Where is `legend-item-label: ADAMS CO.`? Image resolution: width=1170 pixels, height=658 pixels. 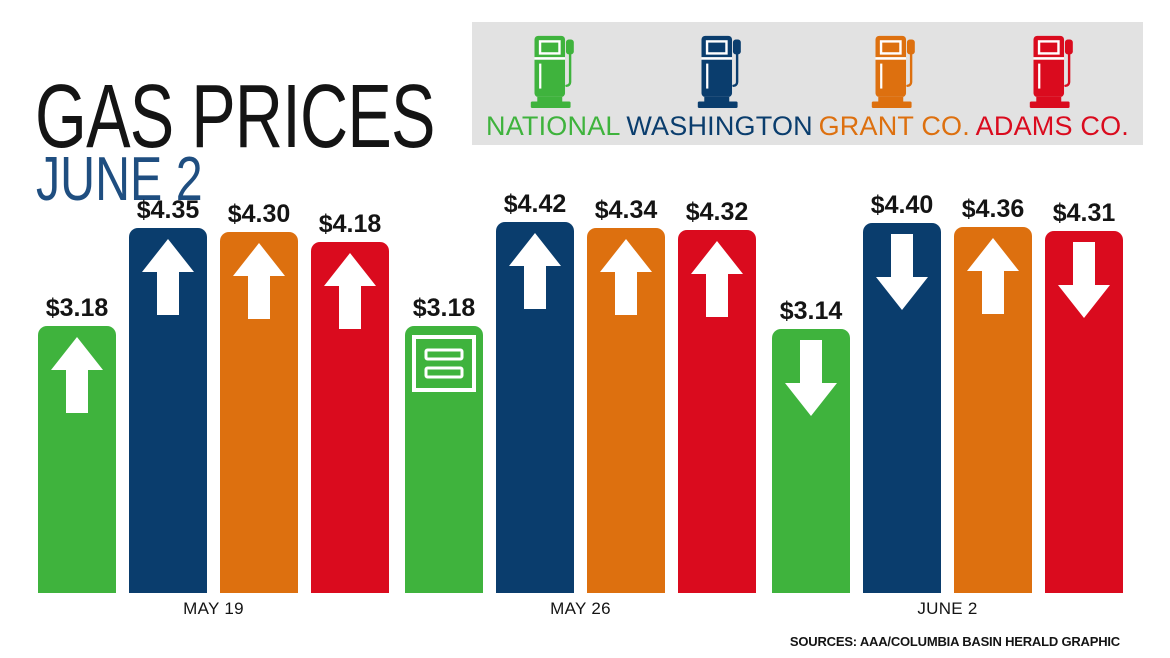
legend-item-label: ADAMS CO. is located at coordinates (1052, 126).